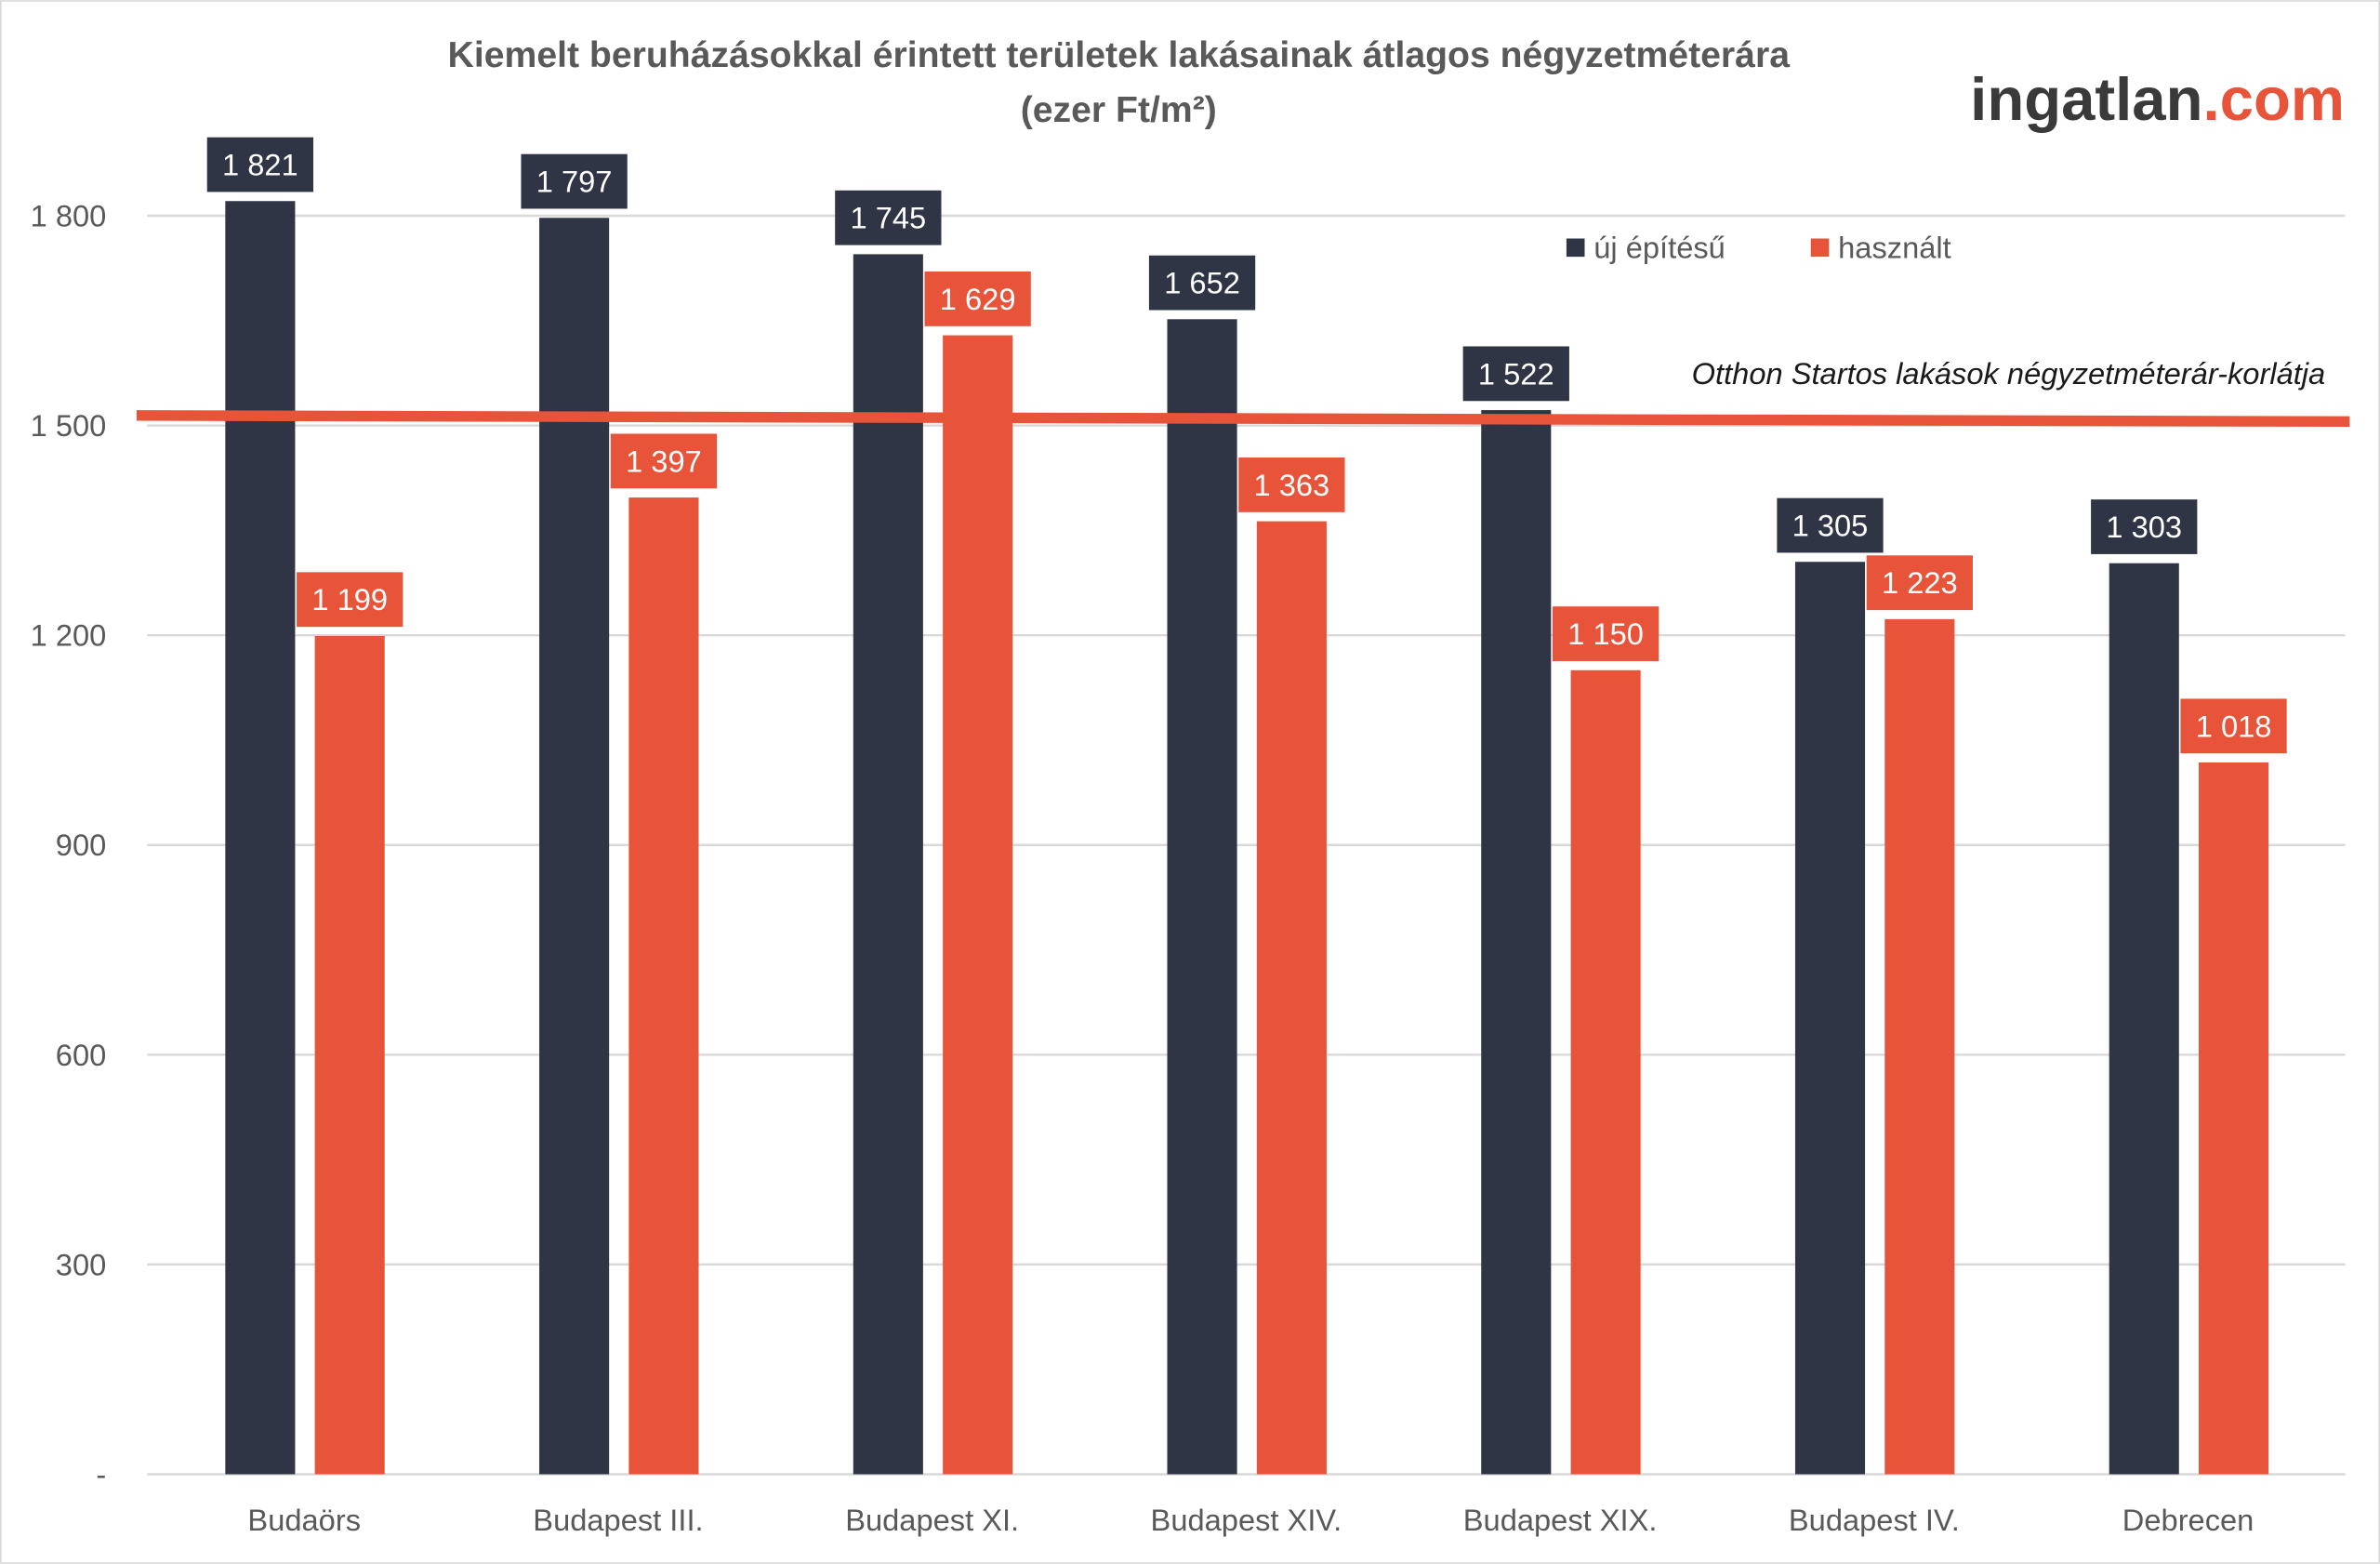 Image resolution: width=2380 pixels, height=1564 pixels. Describe the element at coordinates (2086, 99) in the screenshot. I see `logo-main: ingatlan` at that location.